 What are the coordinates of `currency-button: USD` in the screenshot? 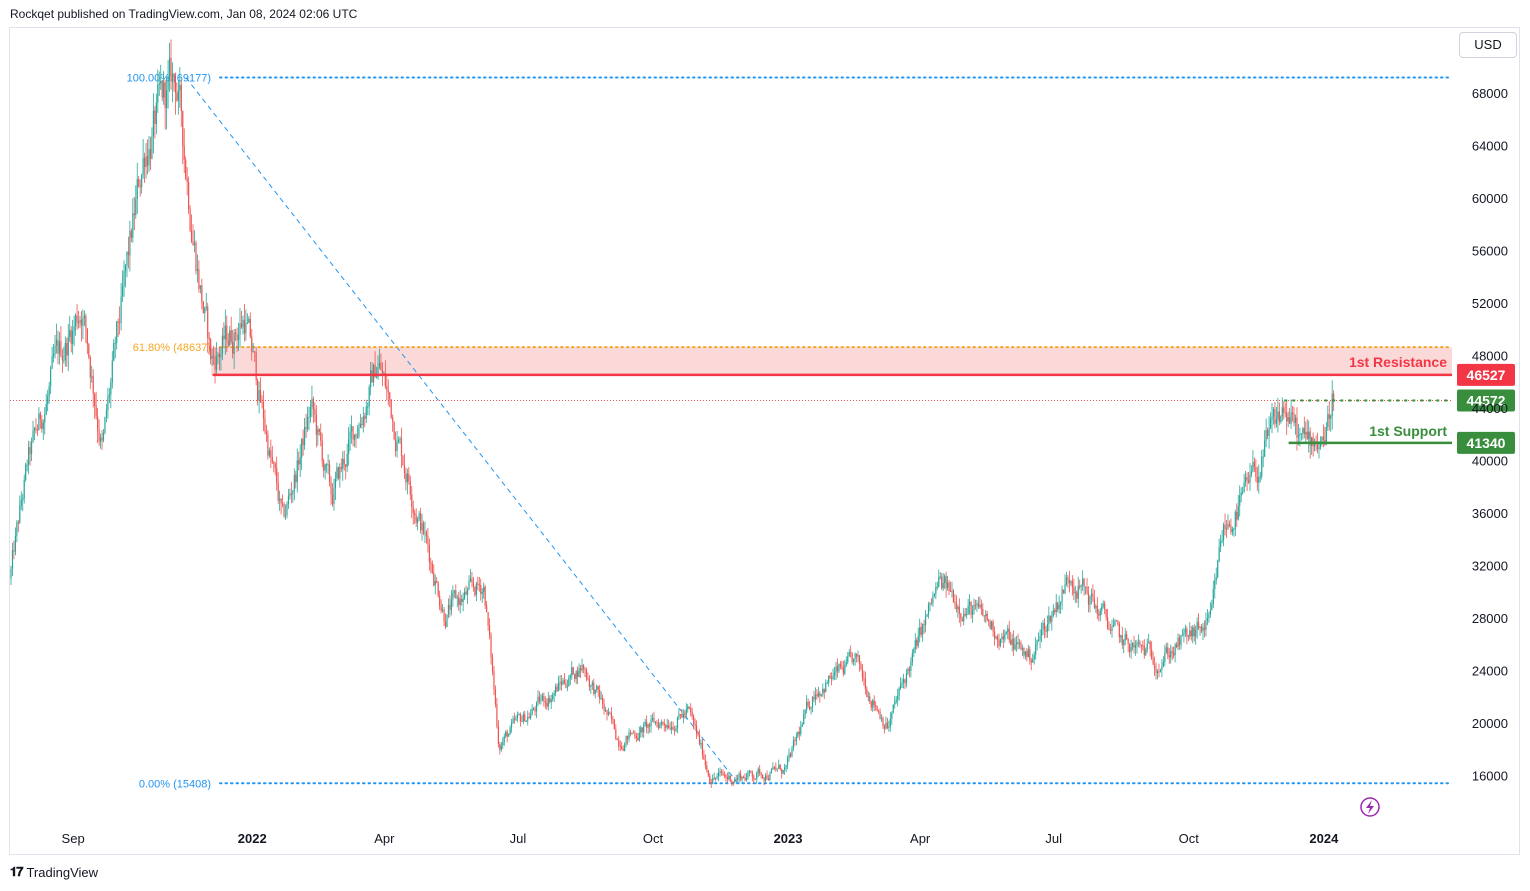 It's located at (1488, 45).